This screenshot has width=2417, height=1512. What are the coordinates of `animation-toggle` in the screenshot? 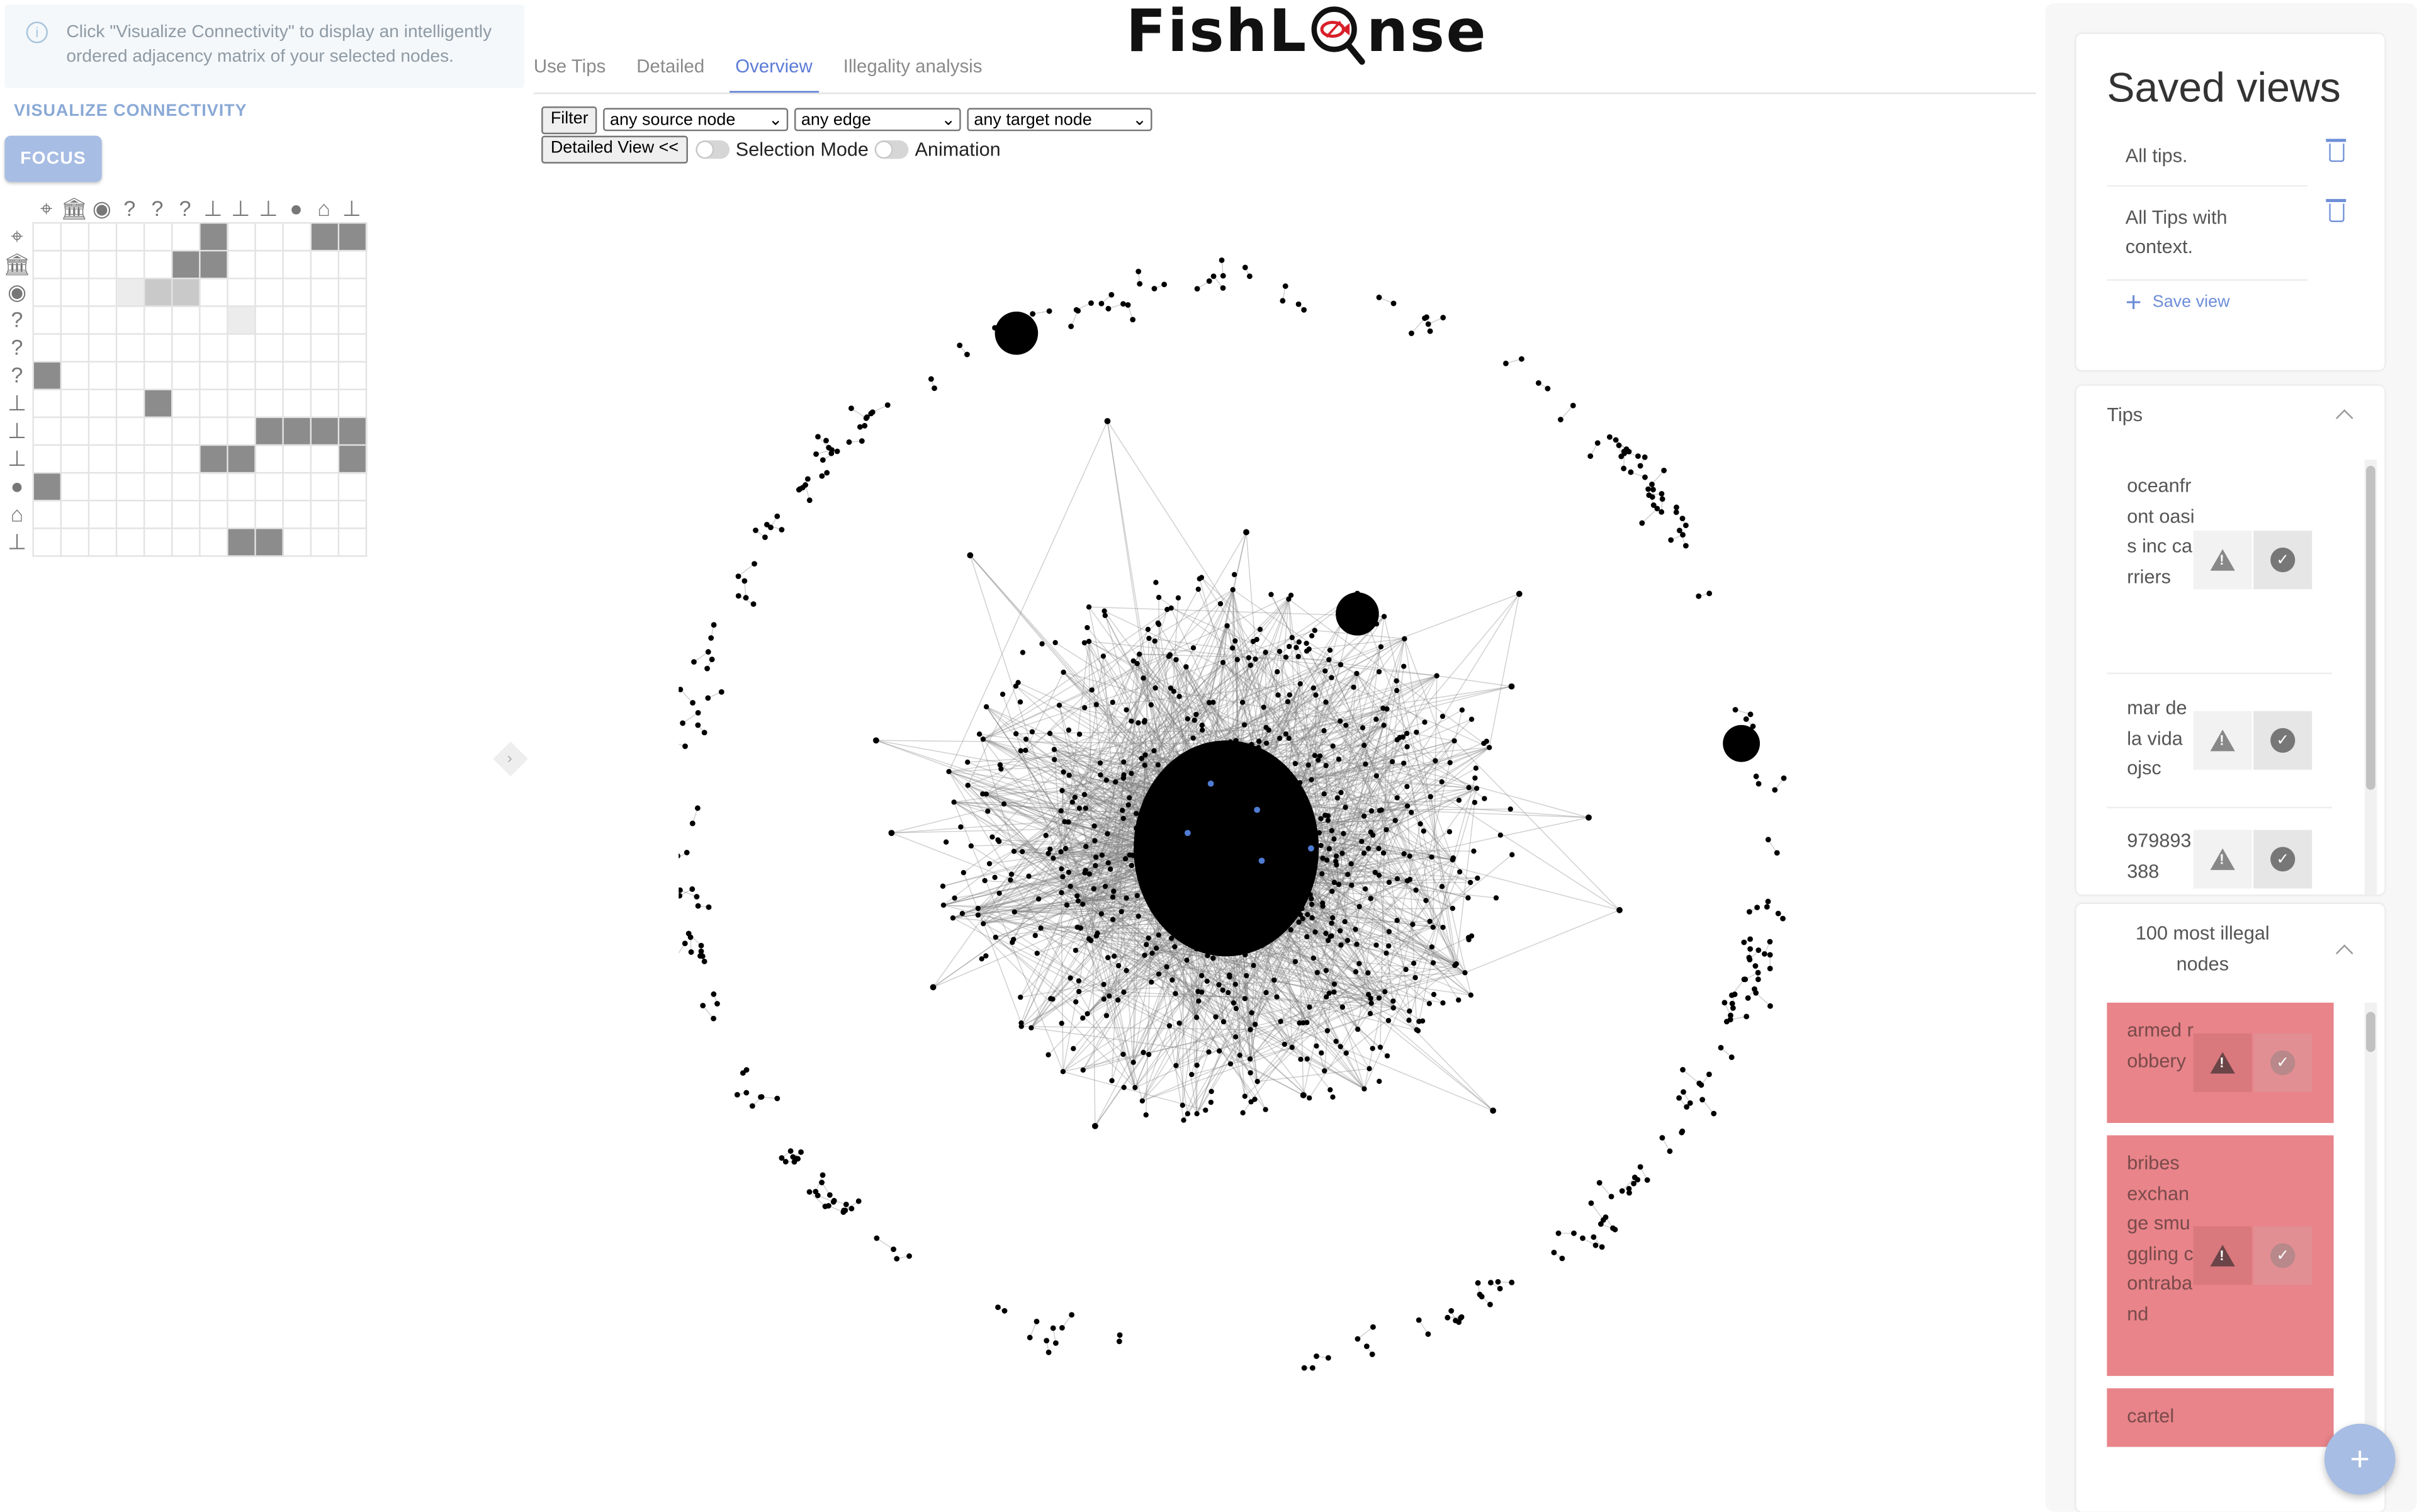 It's located at (892, 149).